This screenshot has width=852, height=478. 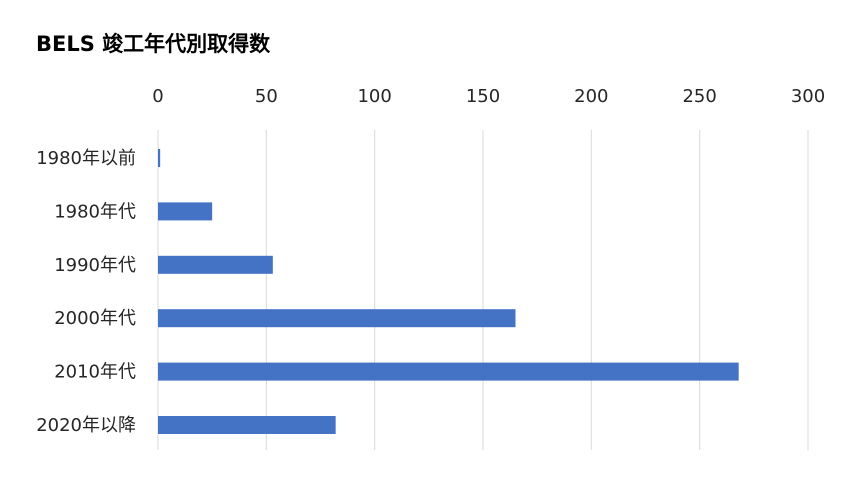 I want to click on y-category-label: 2010年代, so click(x=95, y=372).